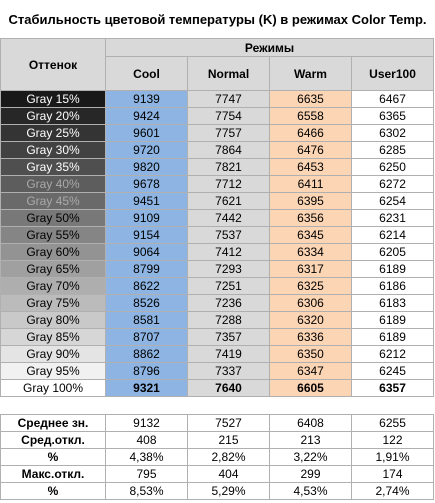 The height and width of the screenshot is (503, 435). What do you see at coordinates (392, 474) in the screenshot?
I see `summary-cell: 174` at bounding box center [392, 474].